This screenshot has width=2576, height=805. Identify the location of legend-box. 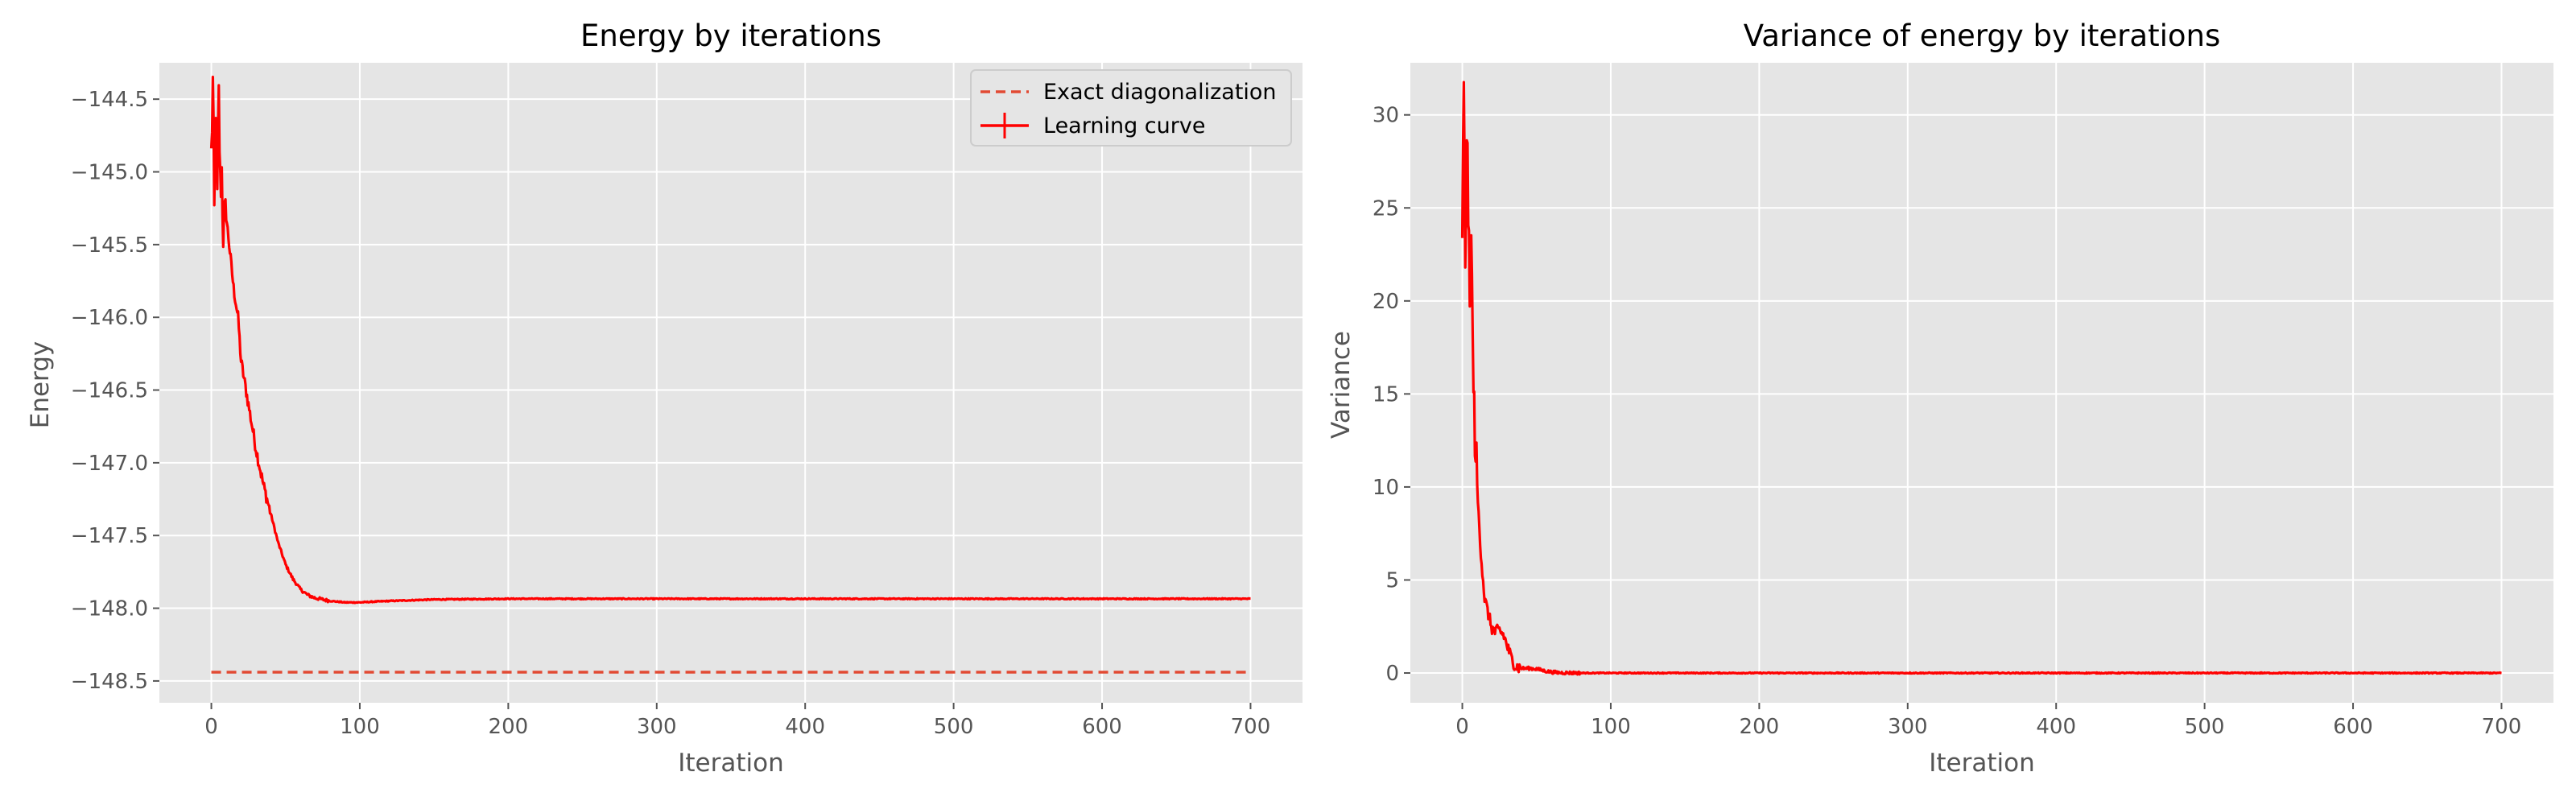
(1131, 108).